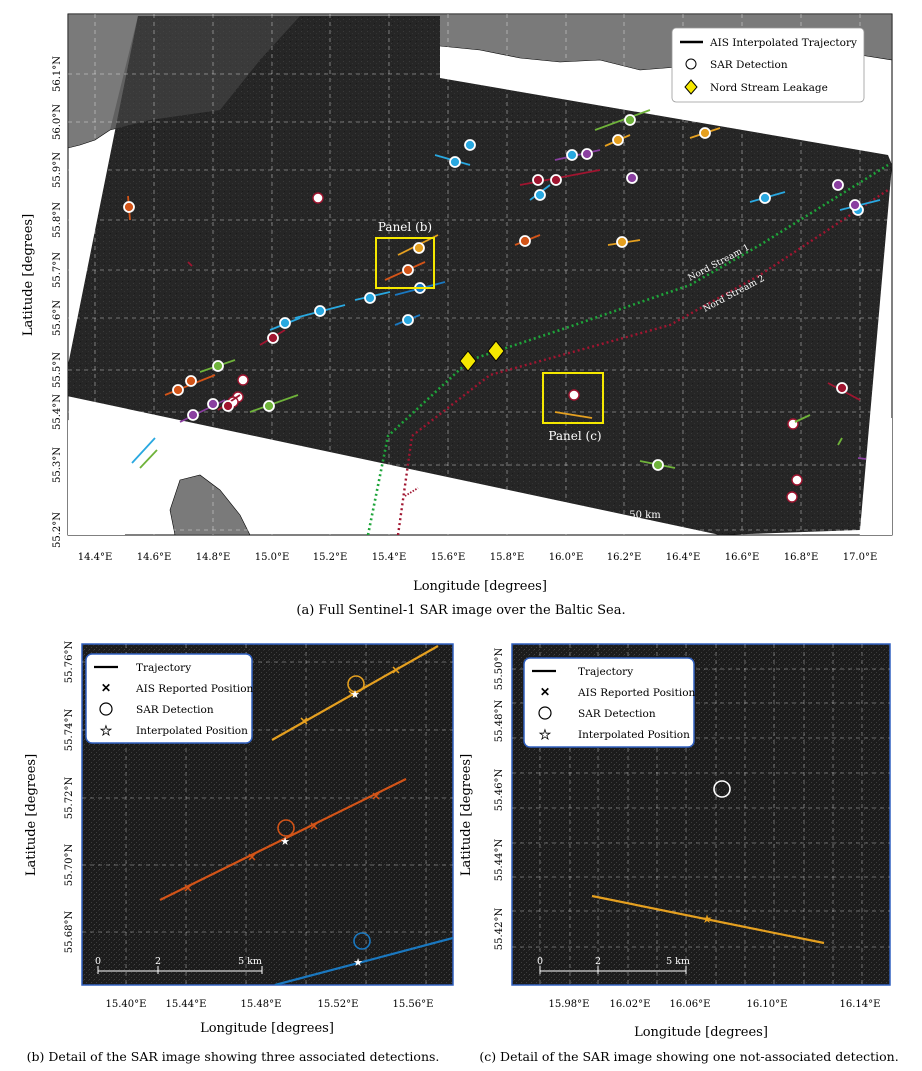 The height and width of the screenshot is (1071, 922). Describe the element at coordinates (645, 515) in the screenshot. I see `scalebar-a-50: 50 km` at that location.